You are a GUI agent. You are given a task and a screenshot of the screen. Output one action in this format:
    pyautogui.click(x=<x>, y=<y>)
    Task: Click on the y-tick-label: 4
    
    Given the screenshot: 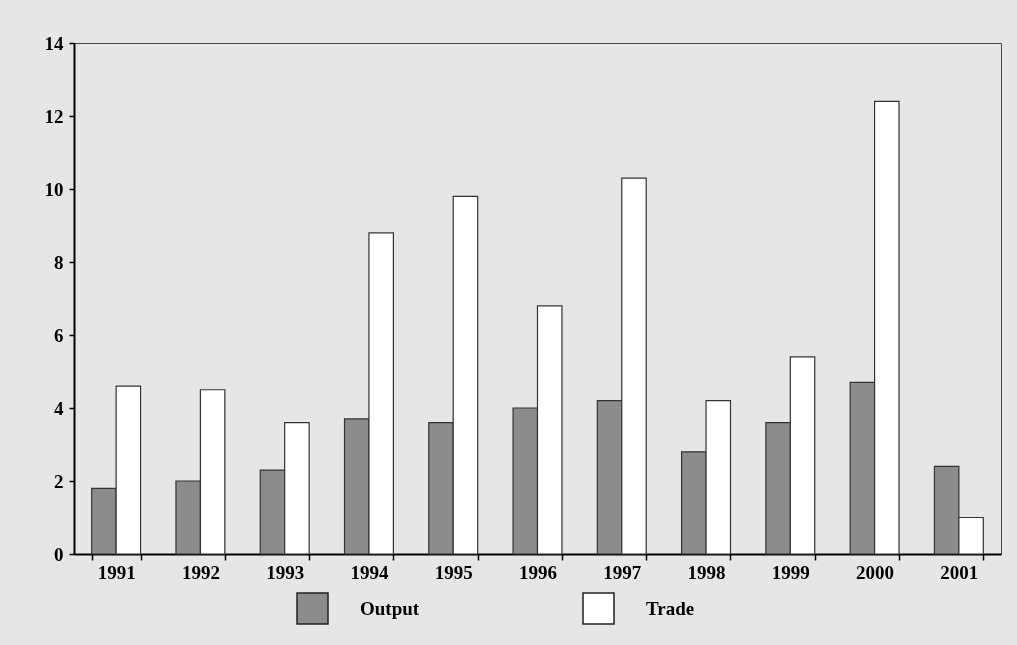 What is the action you would take?
    pyautogui.click(x=59, y=408)
    